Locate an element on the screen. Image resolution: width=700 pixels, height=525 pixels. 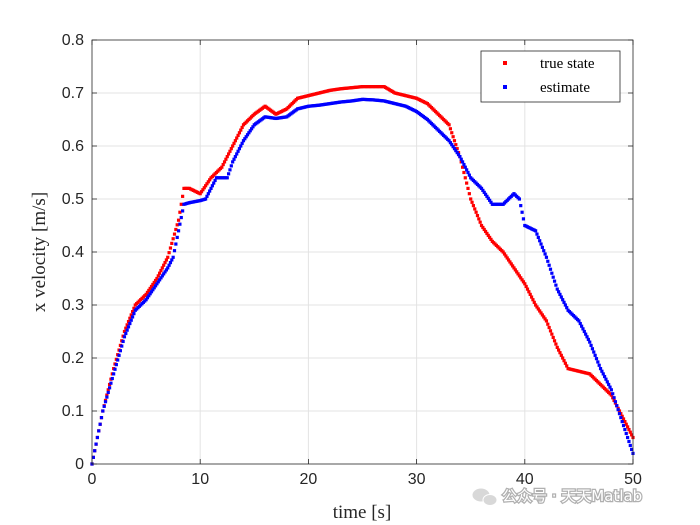
y-tick-label: 0.2 is located at coordinates (73, 358).